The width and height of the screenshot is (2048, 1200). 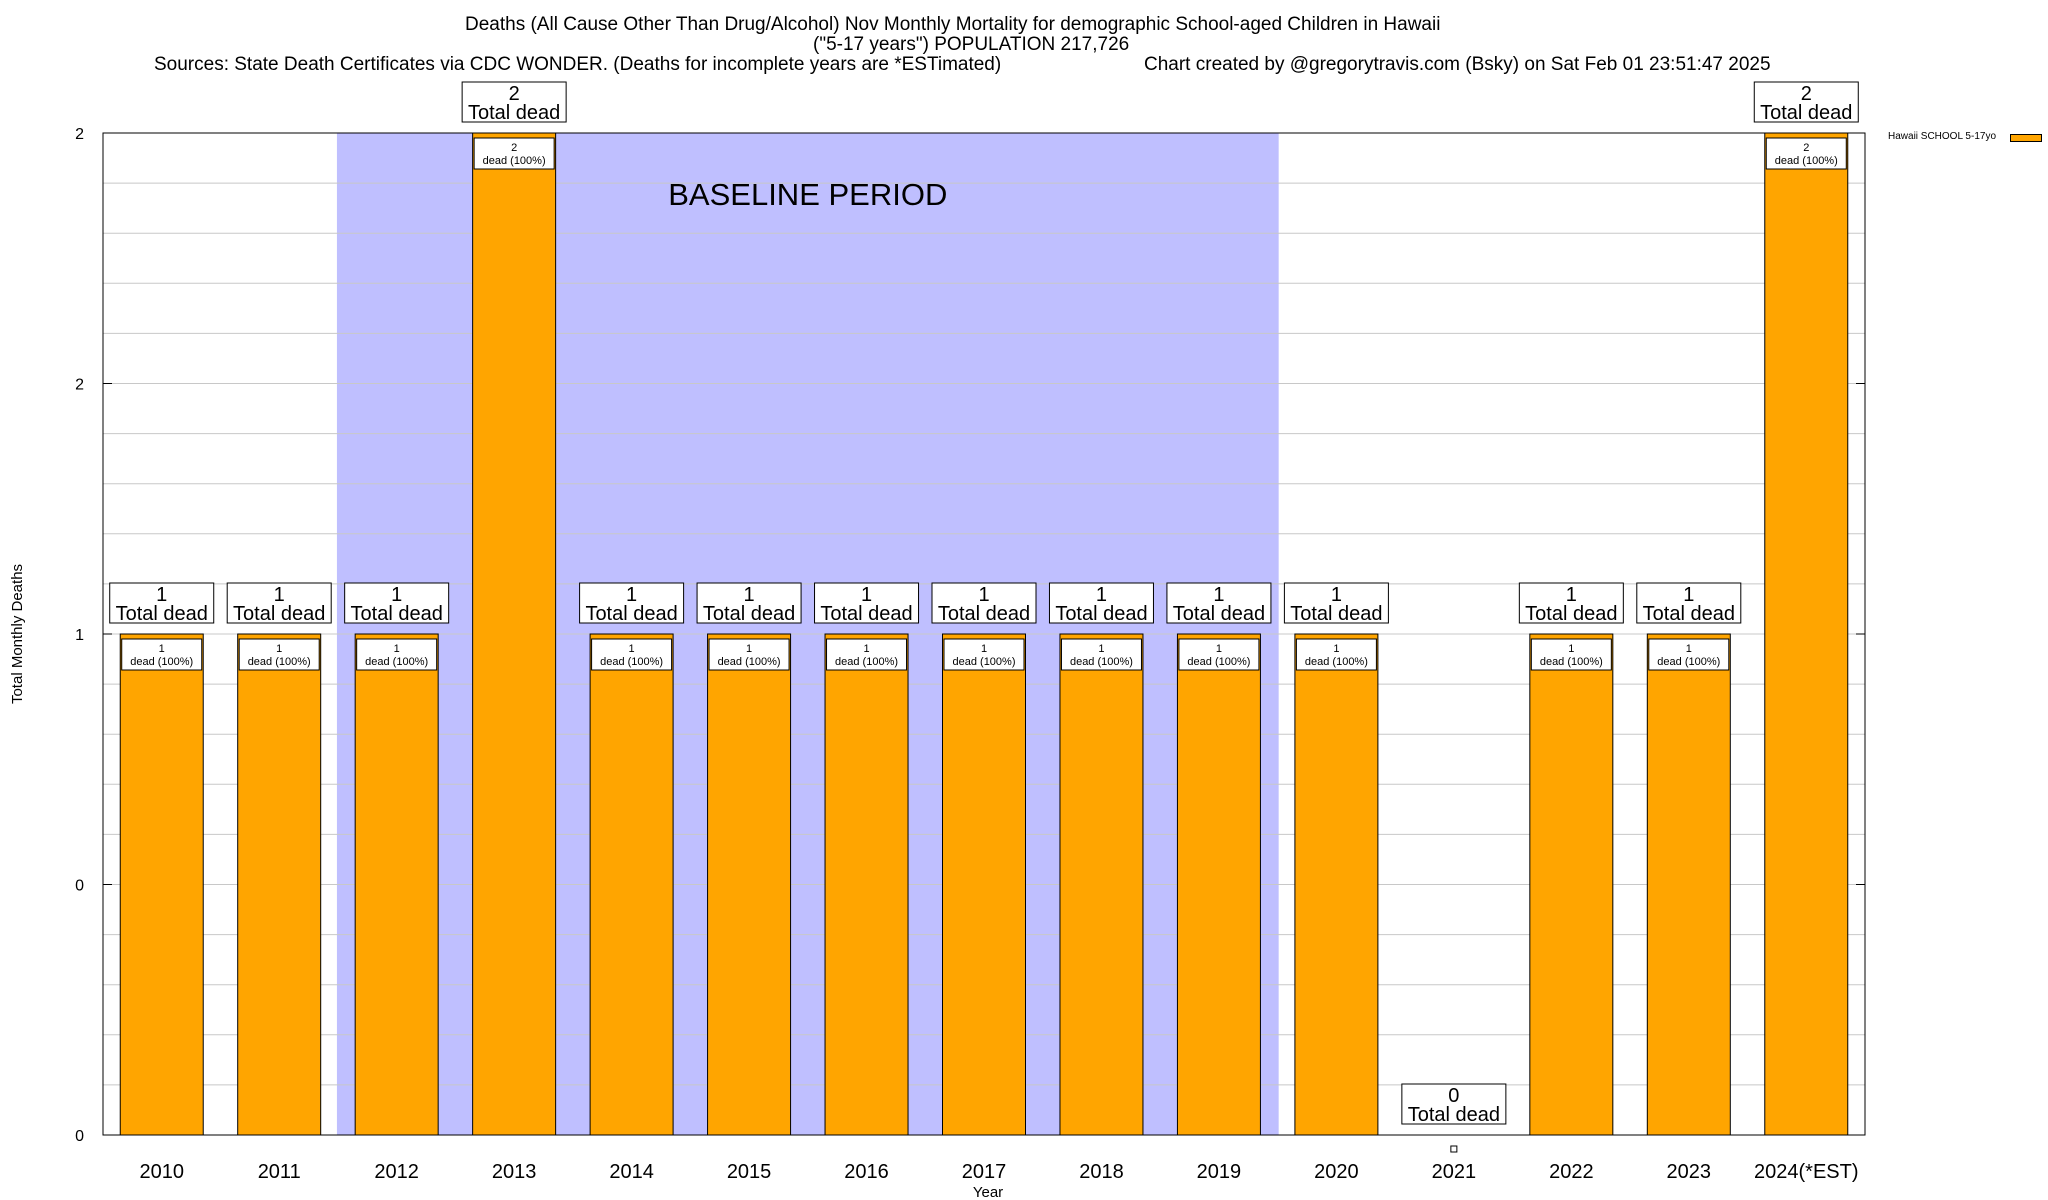 What do you see at coordinates (79, 635) in the screenshot?
I see `y-tick-label: 1` at bounding box center [79, 635].